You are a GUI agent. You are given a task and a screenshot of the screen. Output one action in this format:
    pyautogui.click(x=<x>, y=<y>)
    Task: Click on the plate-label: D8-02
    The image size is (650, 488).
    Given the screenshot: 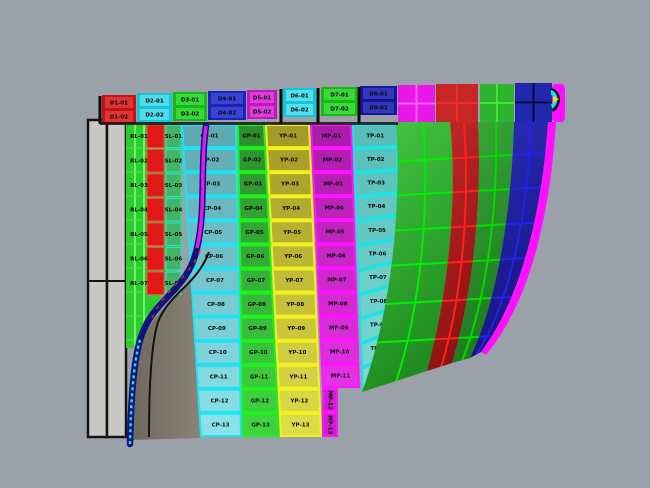 What is the action you would take?
    pyautogui.click(x=378, y=109)
    